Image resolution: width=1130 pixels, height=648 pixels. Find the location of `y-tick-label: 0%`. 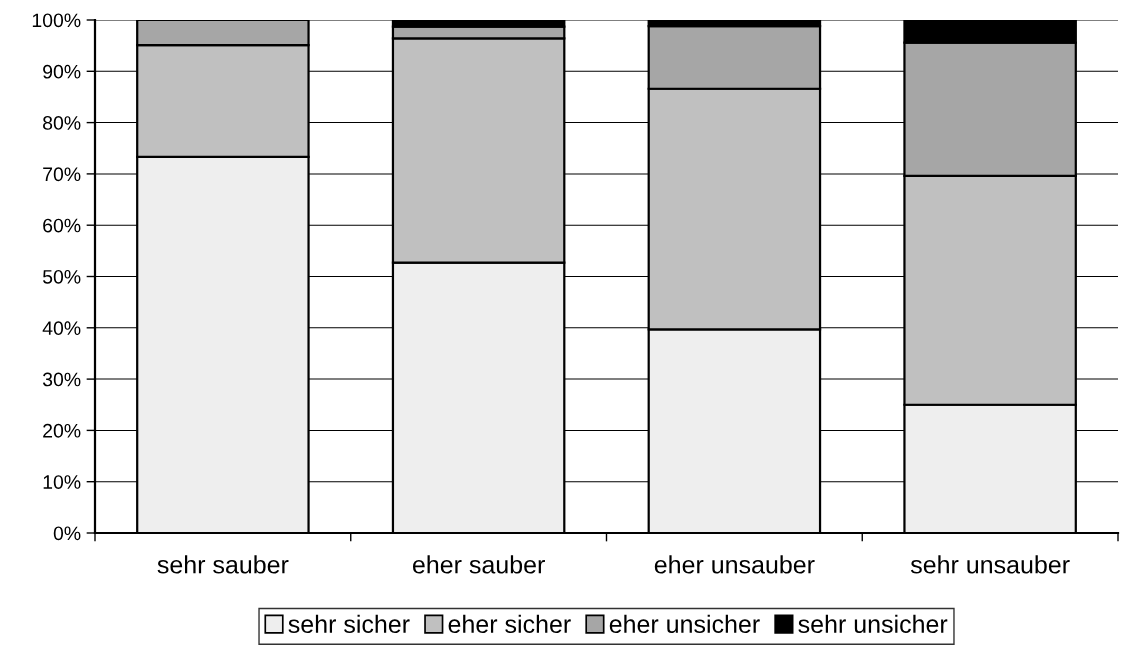

y-tick-label: 0% is located at coordinates (67, 533).